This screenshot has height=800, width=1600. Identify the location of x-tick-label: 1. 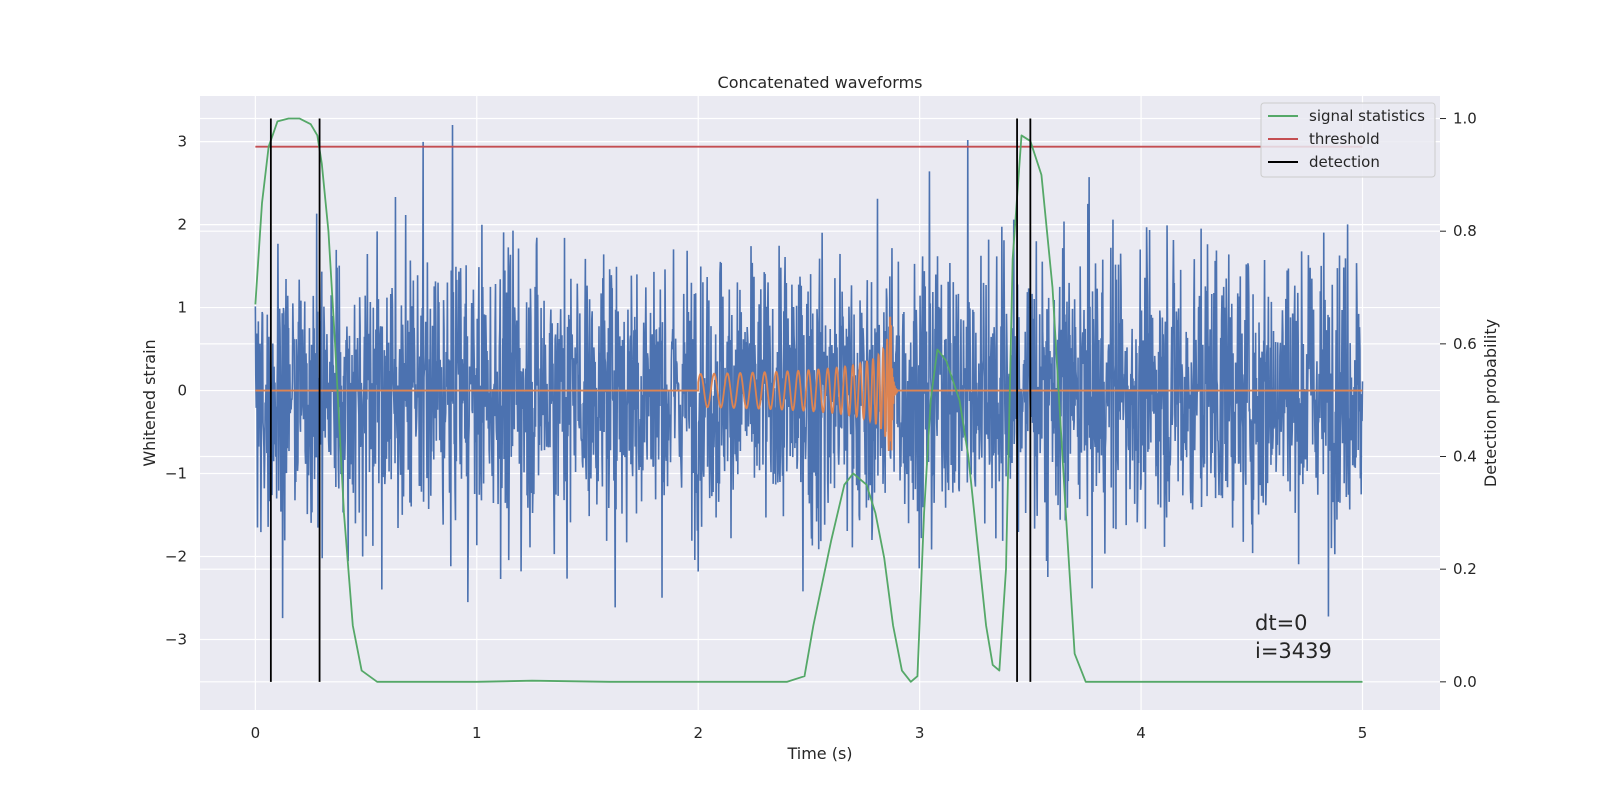
(477, 733).